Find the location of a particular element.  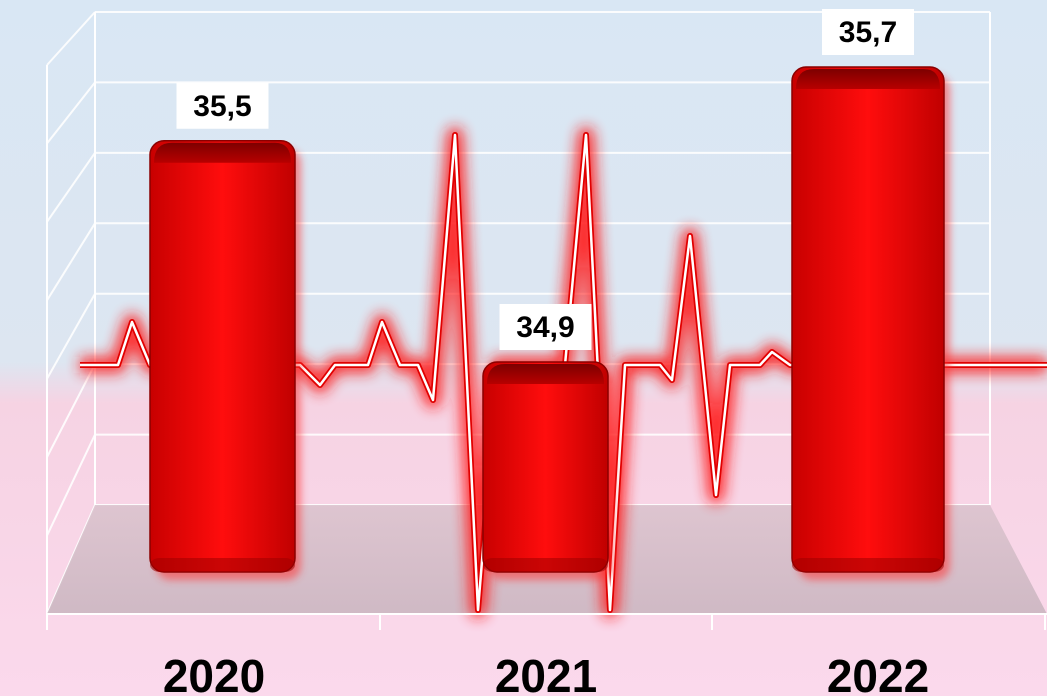

bar-2021: 34,9 is located at coordinates (548, 442).